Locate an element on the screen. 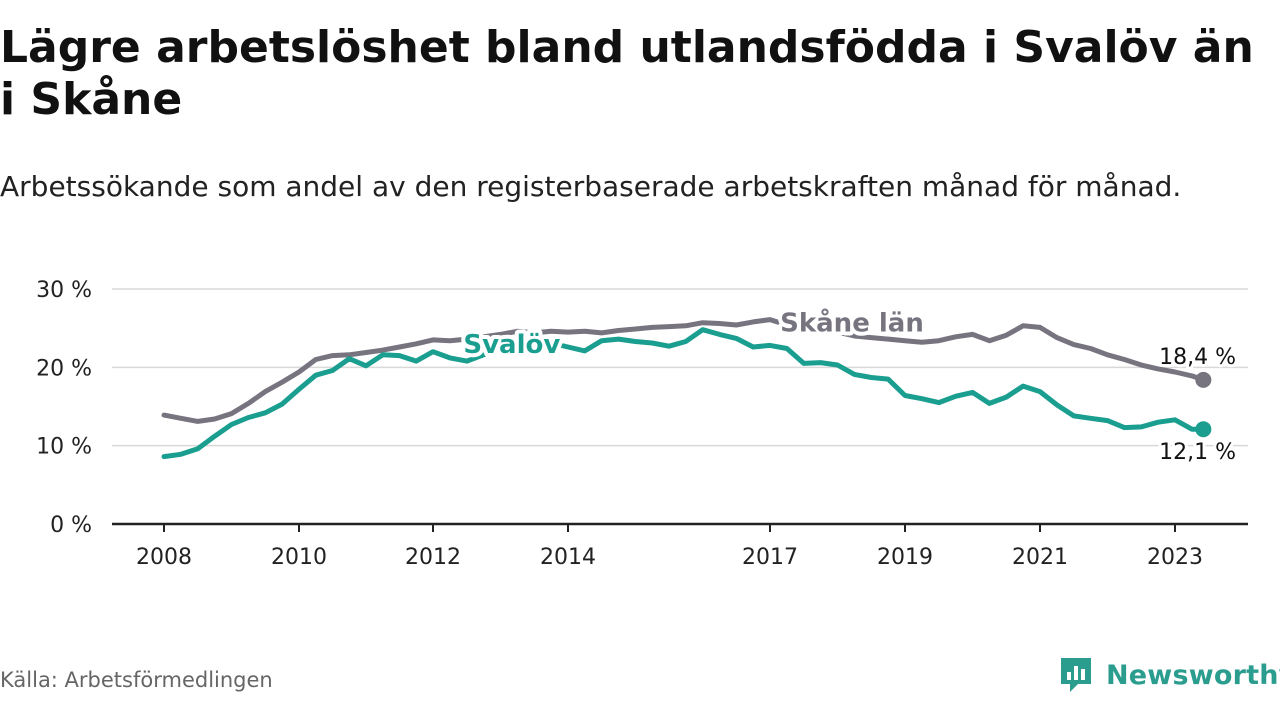 This screenshot has height=720, width=1280. y-tick-label: 0 % is located at coordinates (71, 525).